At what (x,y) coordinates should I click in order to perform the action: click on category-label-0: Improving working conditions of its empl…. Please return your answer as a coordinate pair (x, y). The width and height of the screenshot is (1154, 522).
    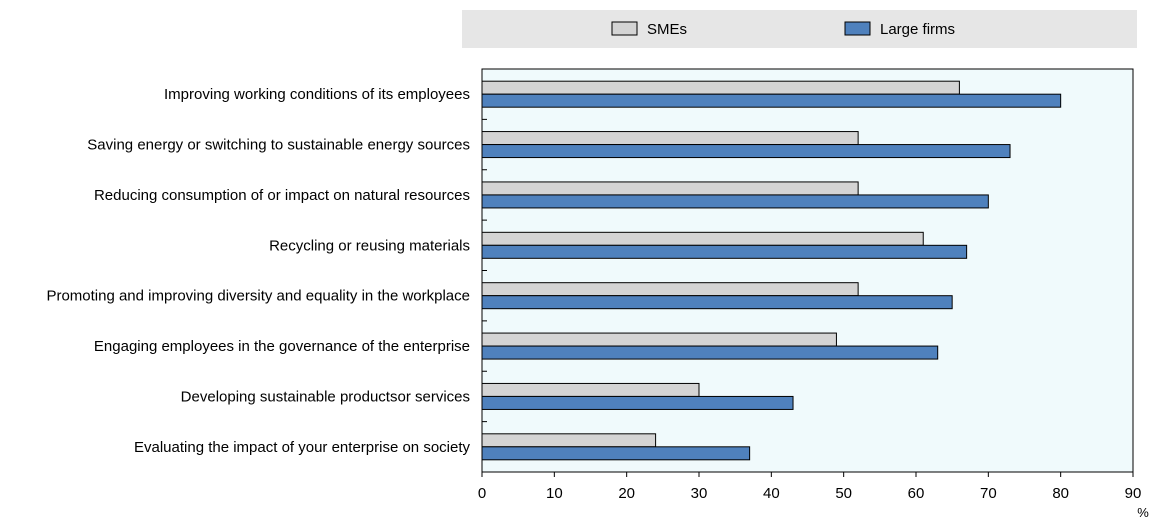
    Looking at the image, I should click on (317, 94).